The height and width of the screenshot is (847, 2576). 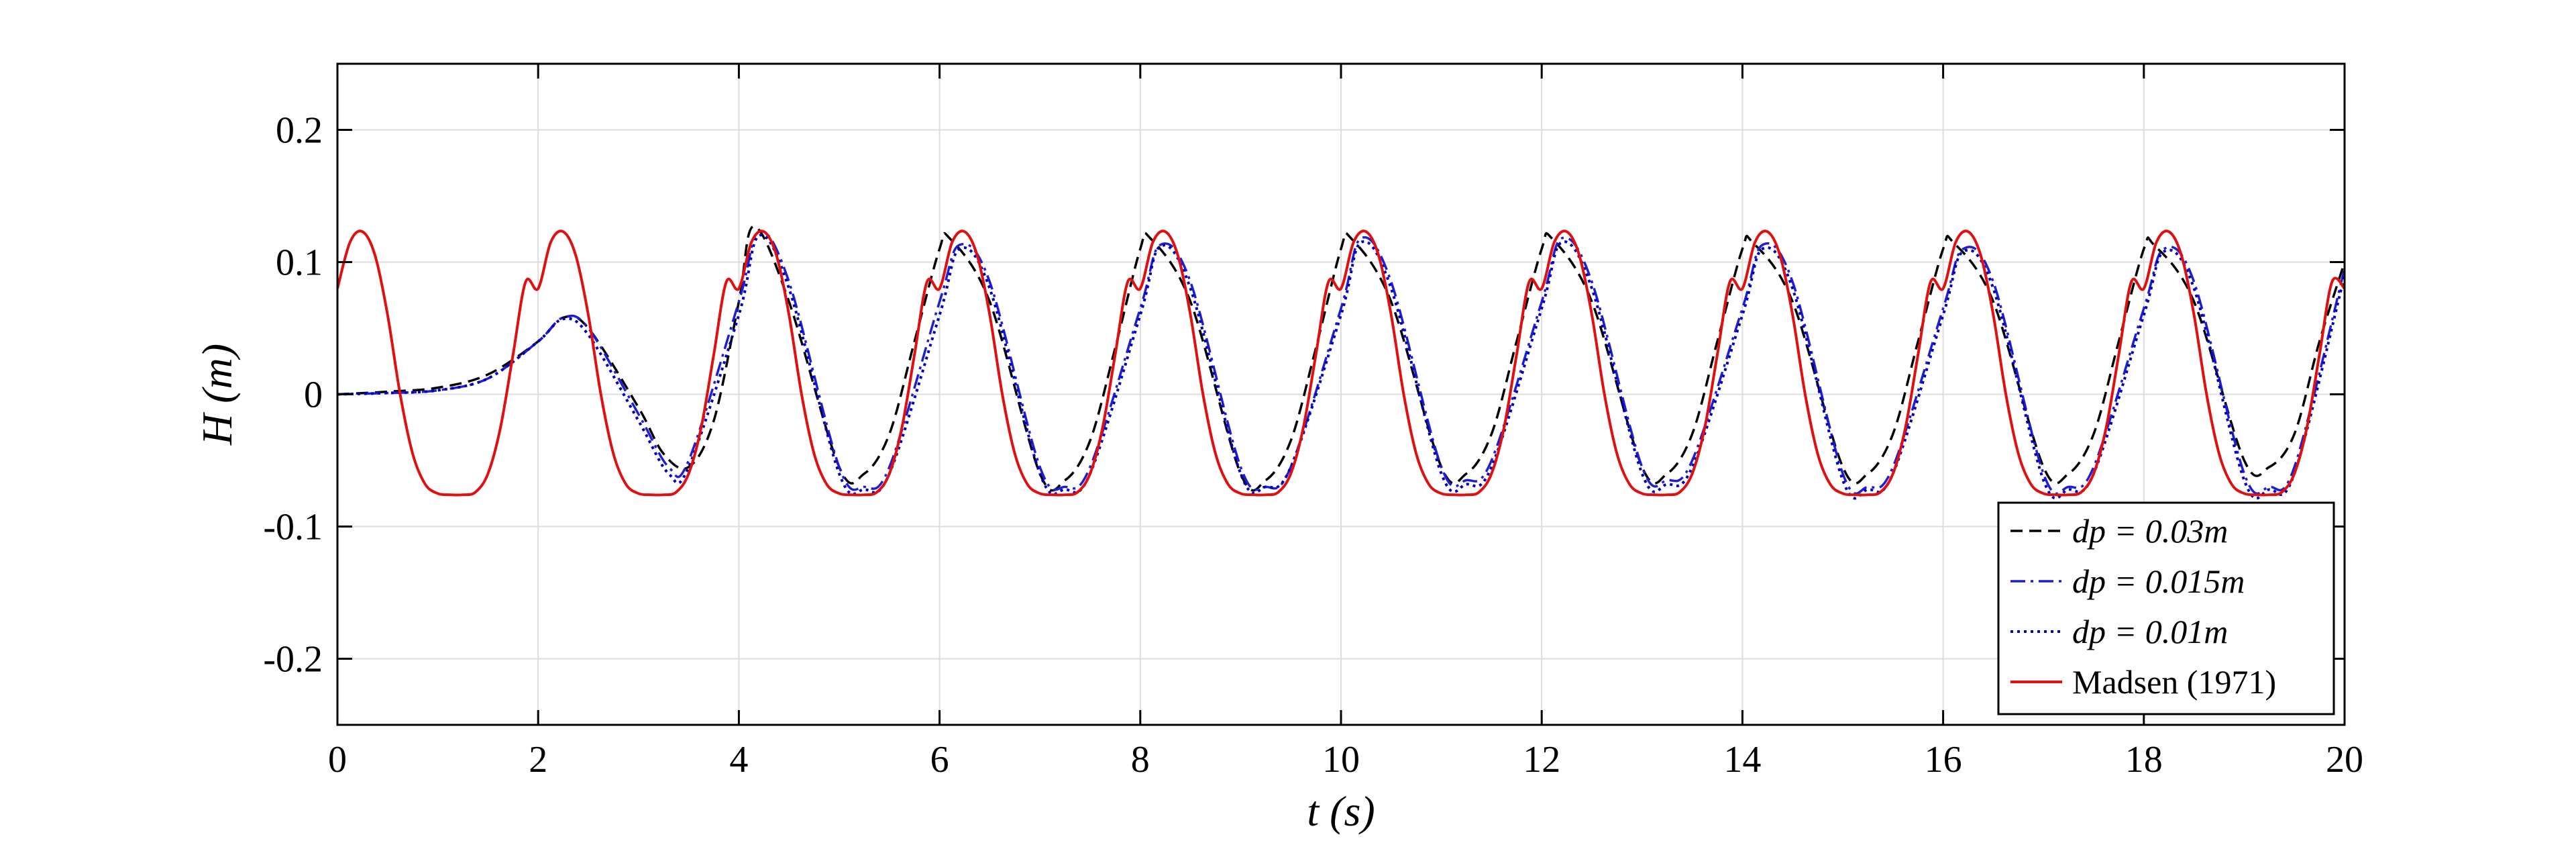 I want to click on legend-label-1: dp = 0.03m, so click(x=2150, y=531).